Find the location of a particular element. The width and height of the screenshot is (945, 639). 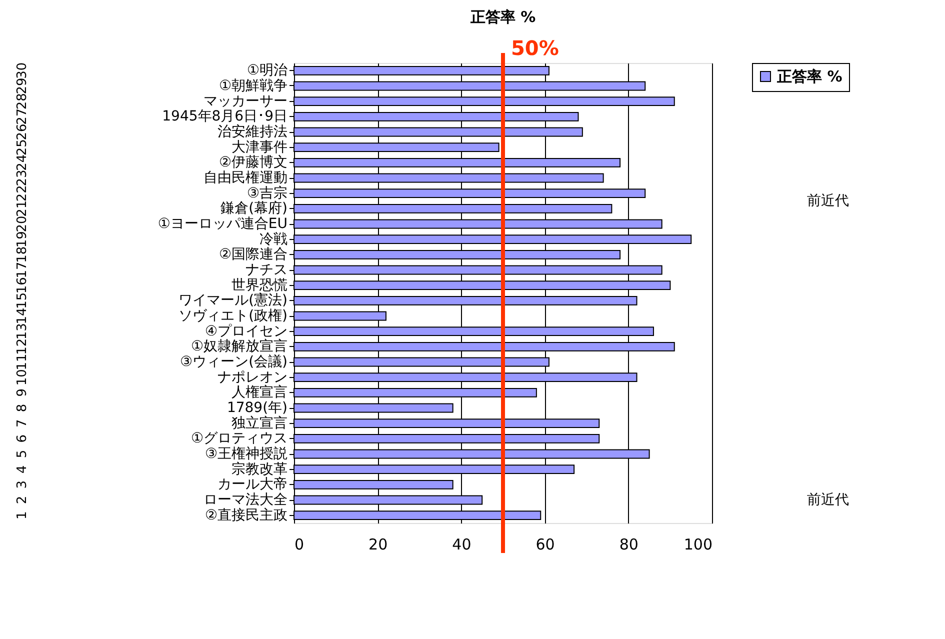

y-tick-label: 人権宣言 is located at coordinates (260, 392).